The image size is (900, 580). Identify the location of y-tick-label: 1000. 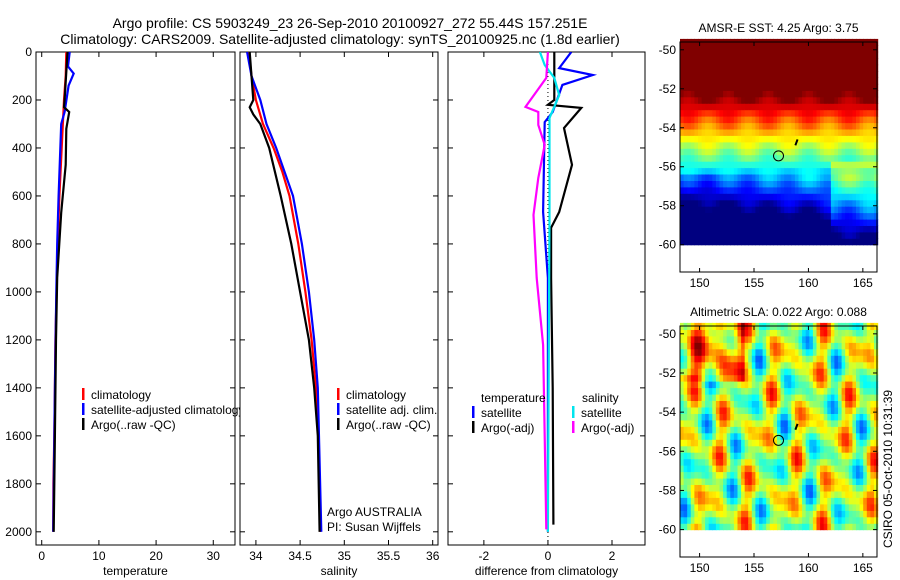
(18, 292).